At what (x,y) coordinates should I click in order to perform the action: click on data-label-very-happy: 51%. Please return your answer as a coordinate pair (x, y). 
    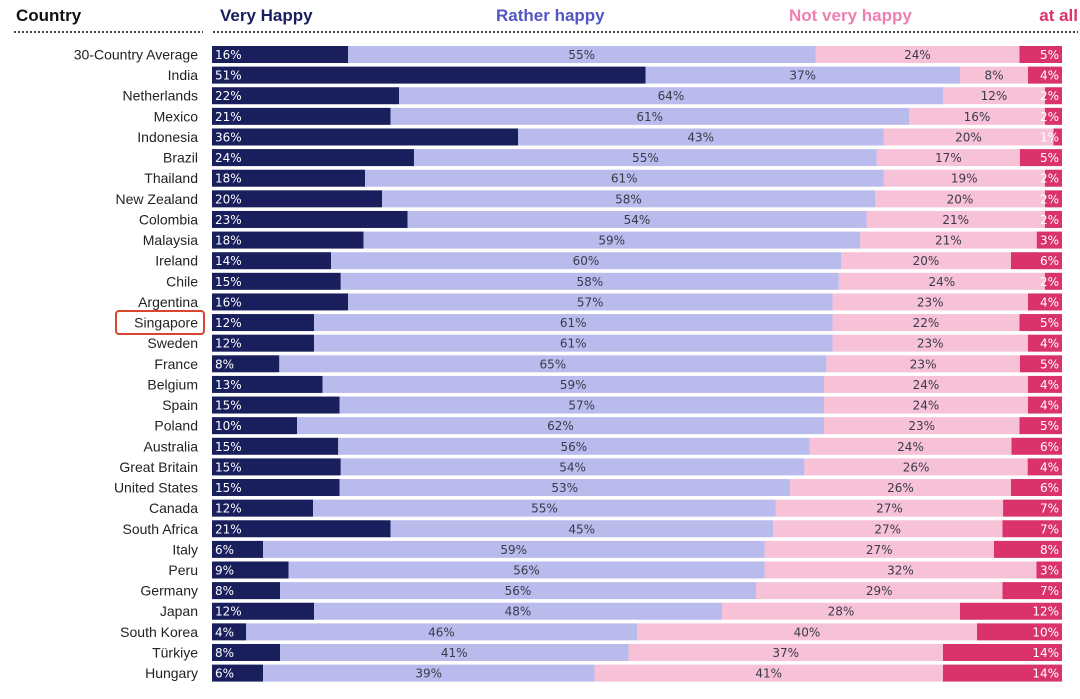
    Looking at the image, I should click on (228, 76).